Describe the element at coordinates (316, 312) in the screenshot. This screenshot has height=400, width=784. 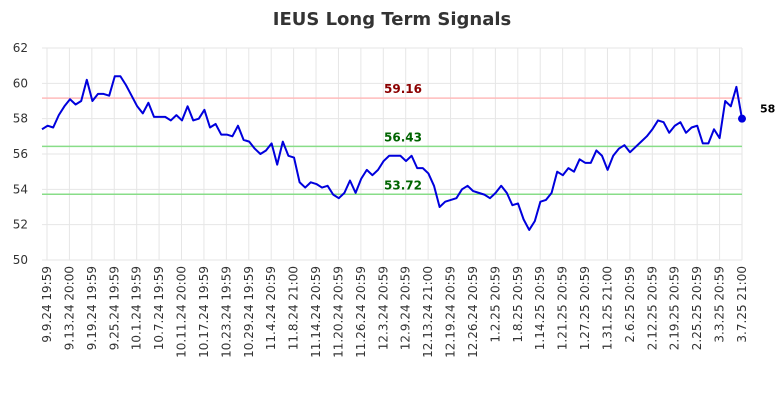
I see `x-tick-label: 11.14.24 20:59` at that location.